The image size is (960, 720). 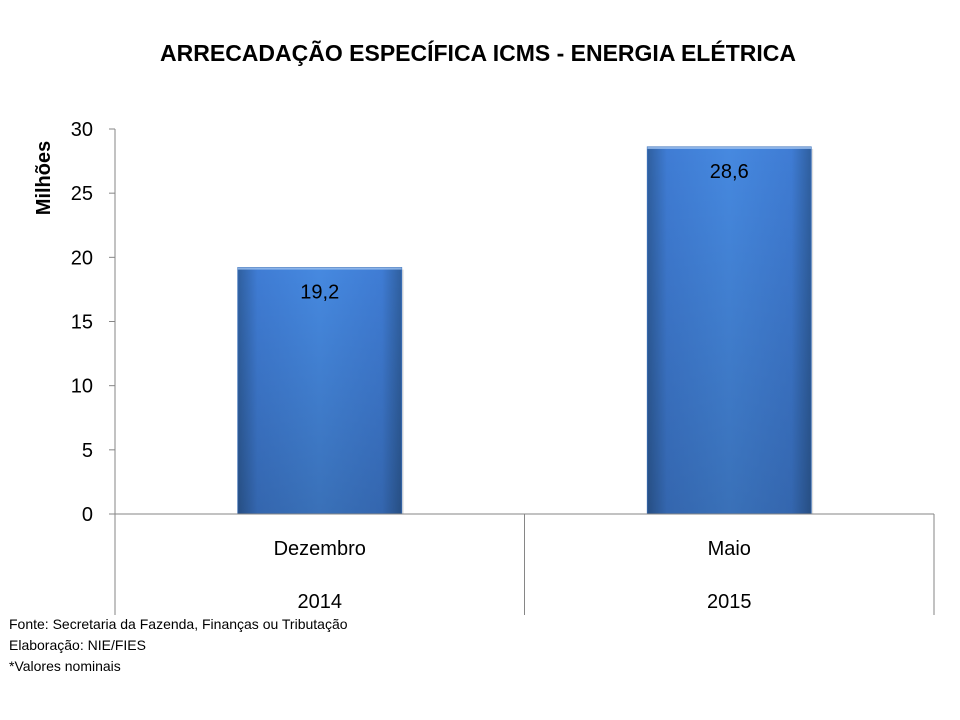 I want to click on y-tick-label: 25, so click(x=82, y=194).